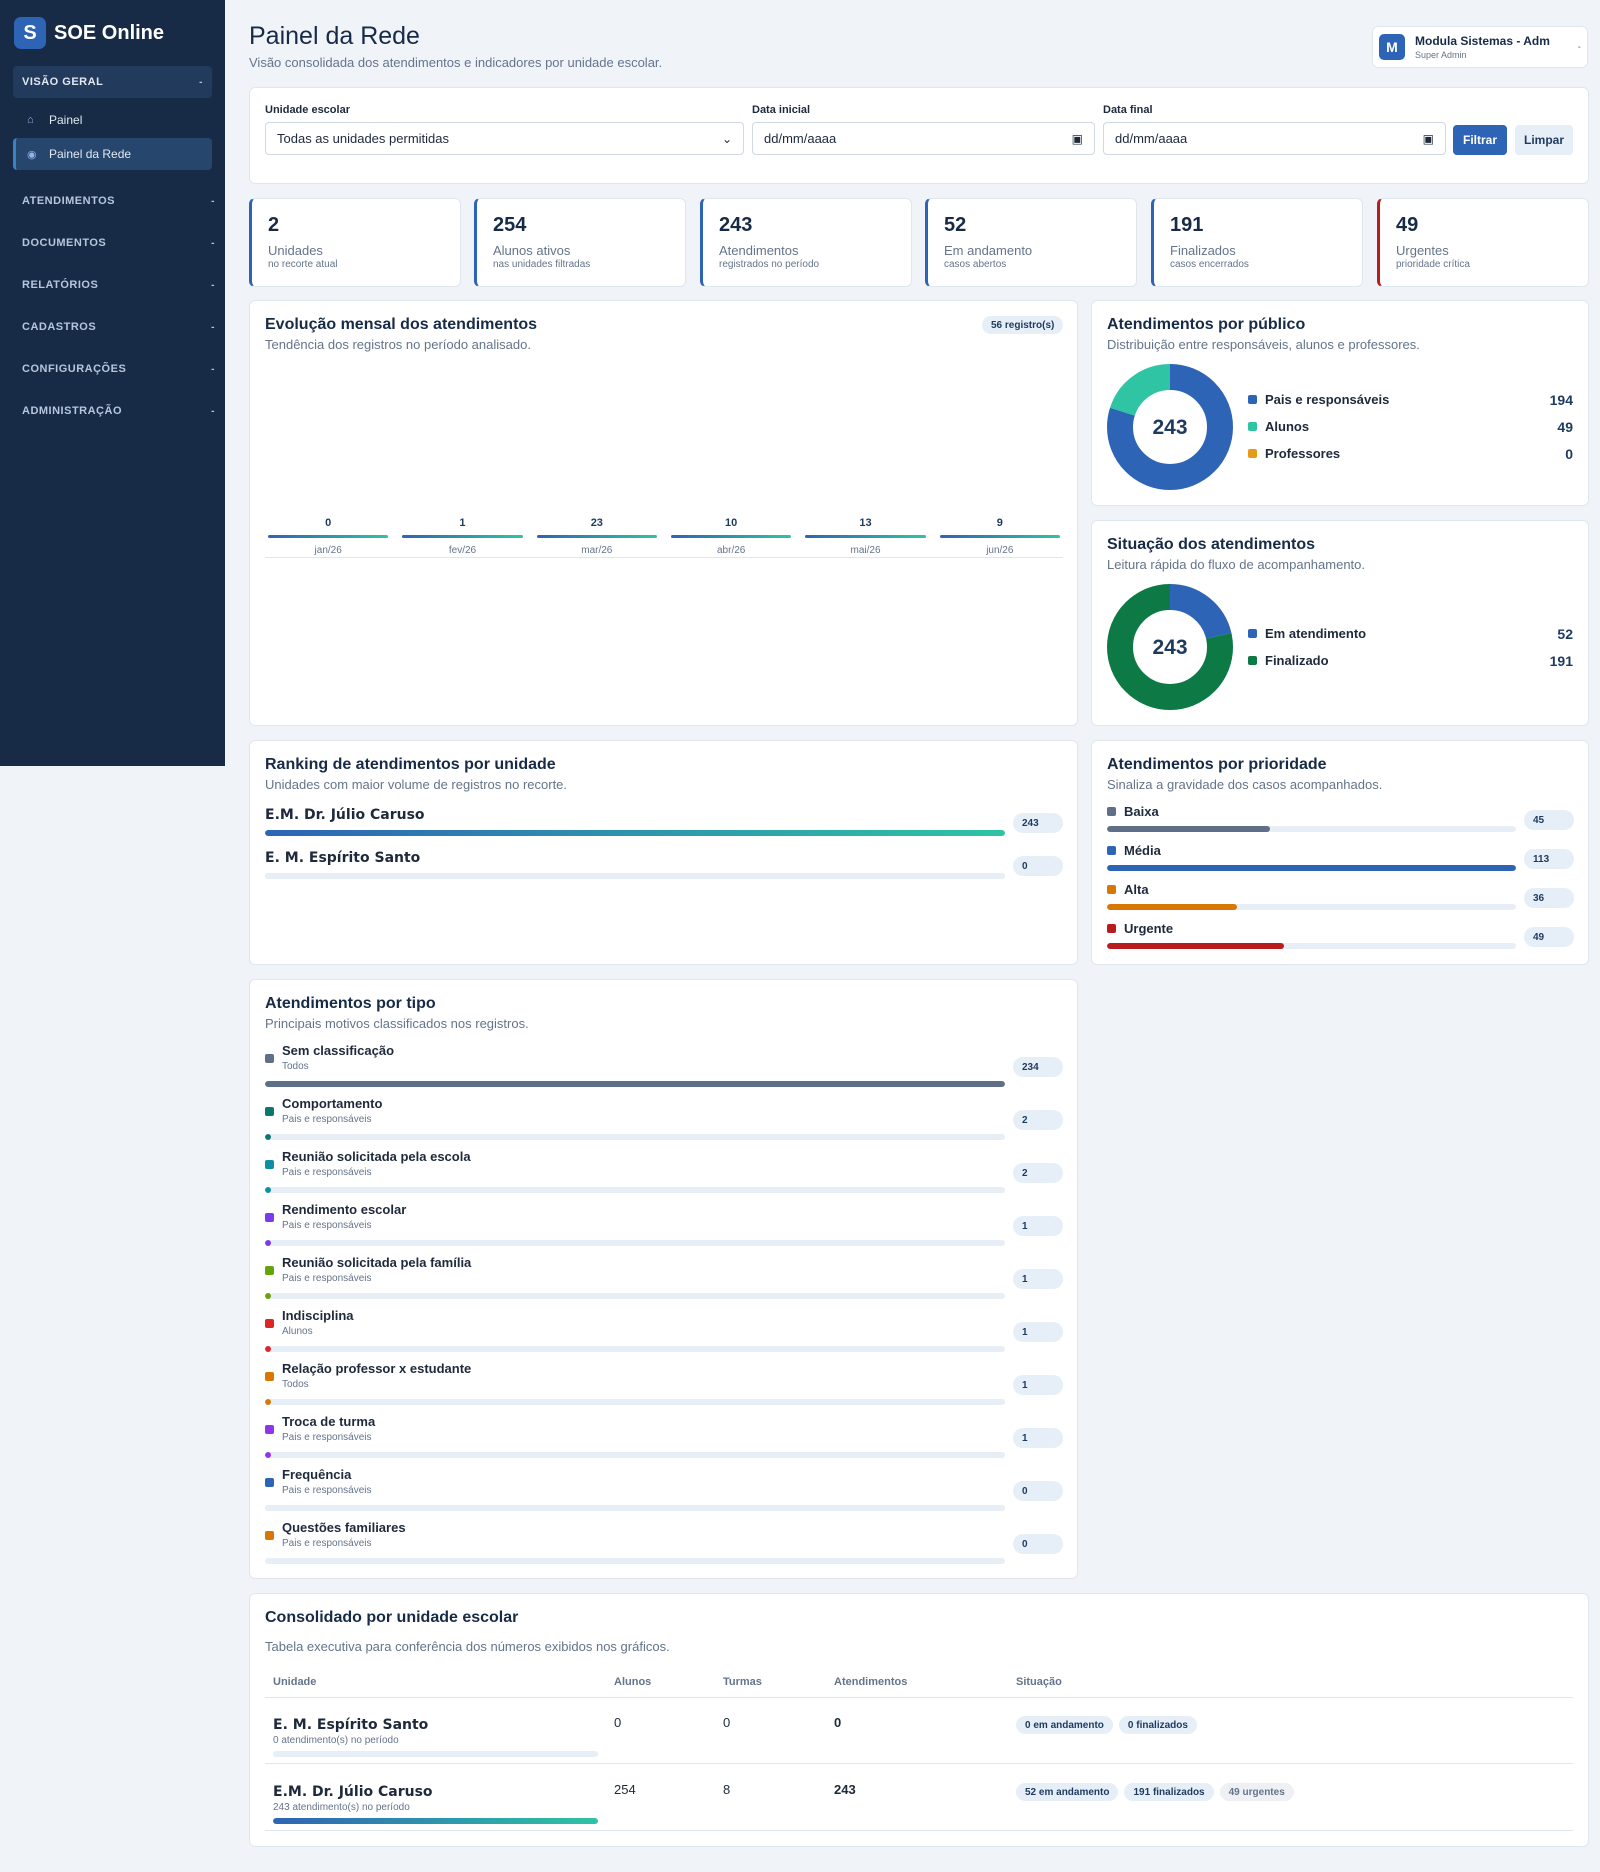 Image resolution: width=1600 pixels, height=1872 pixels. What do you see at coordinates (1039, 1682) in the screenshot?
I see `column-header: Situação` at bounding box center [1039, 1682].